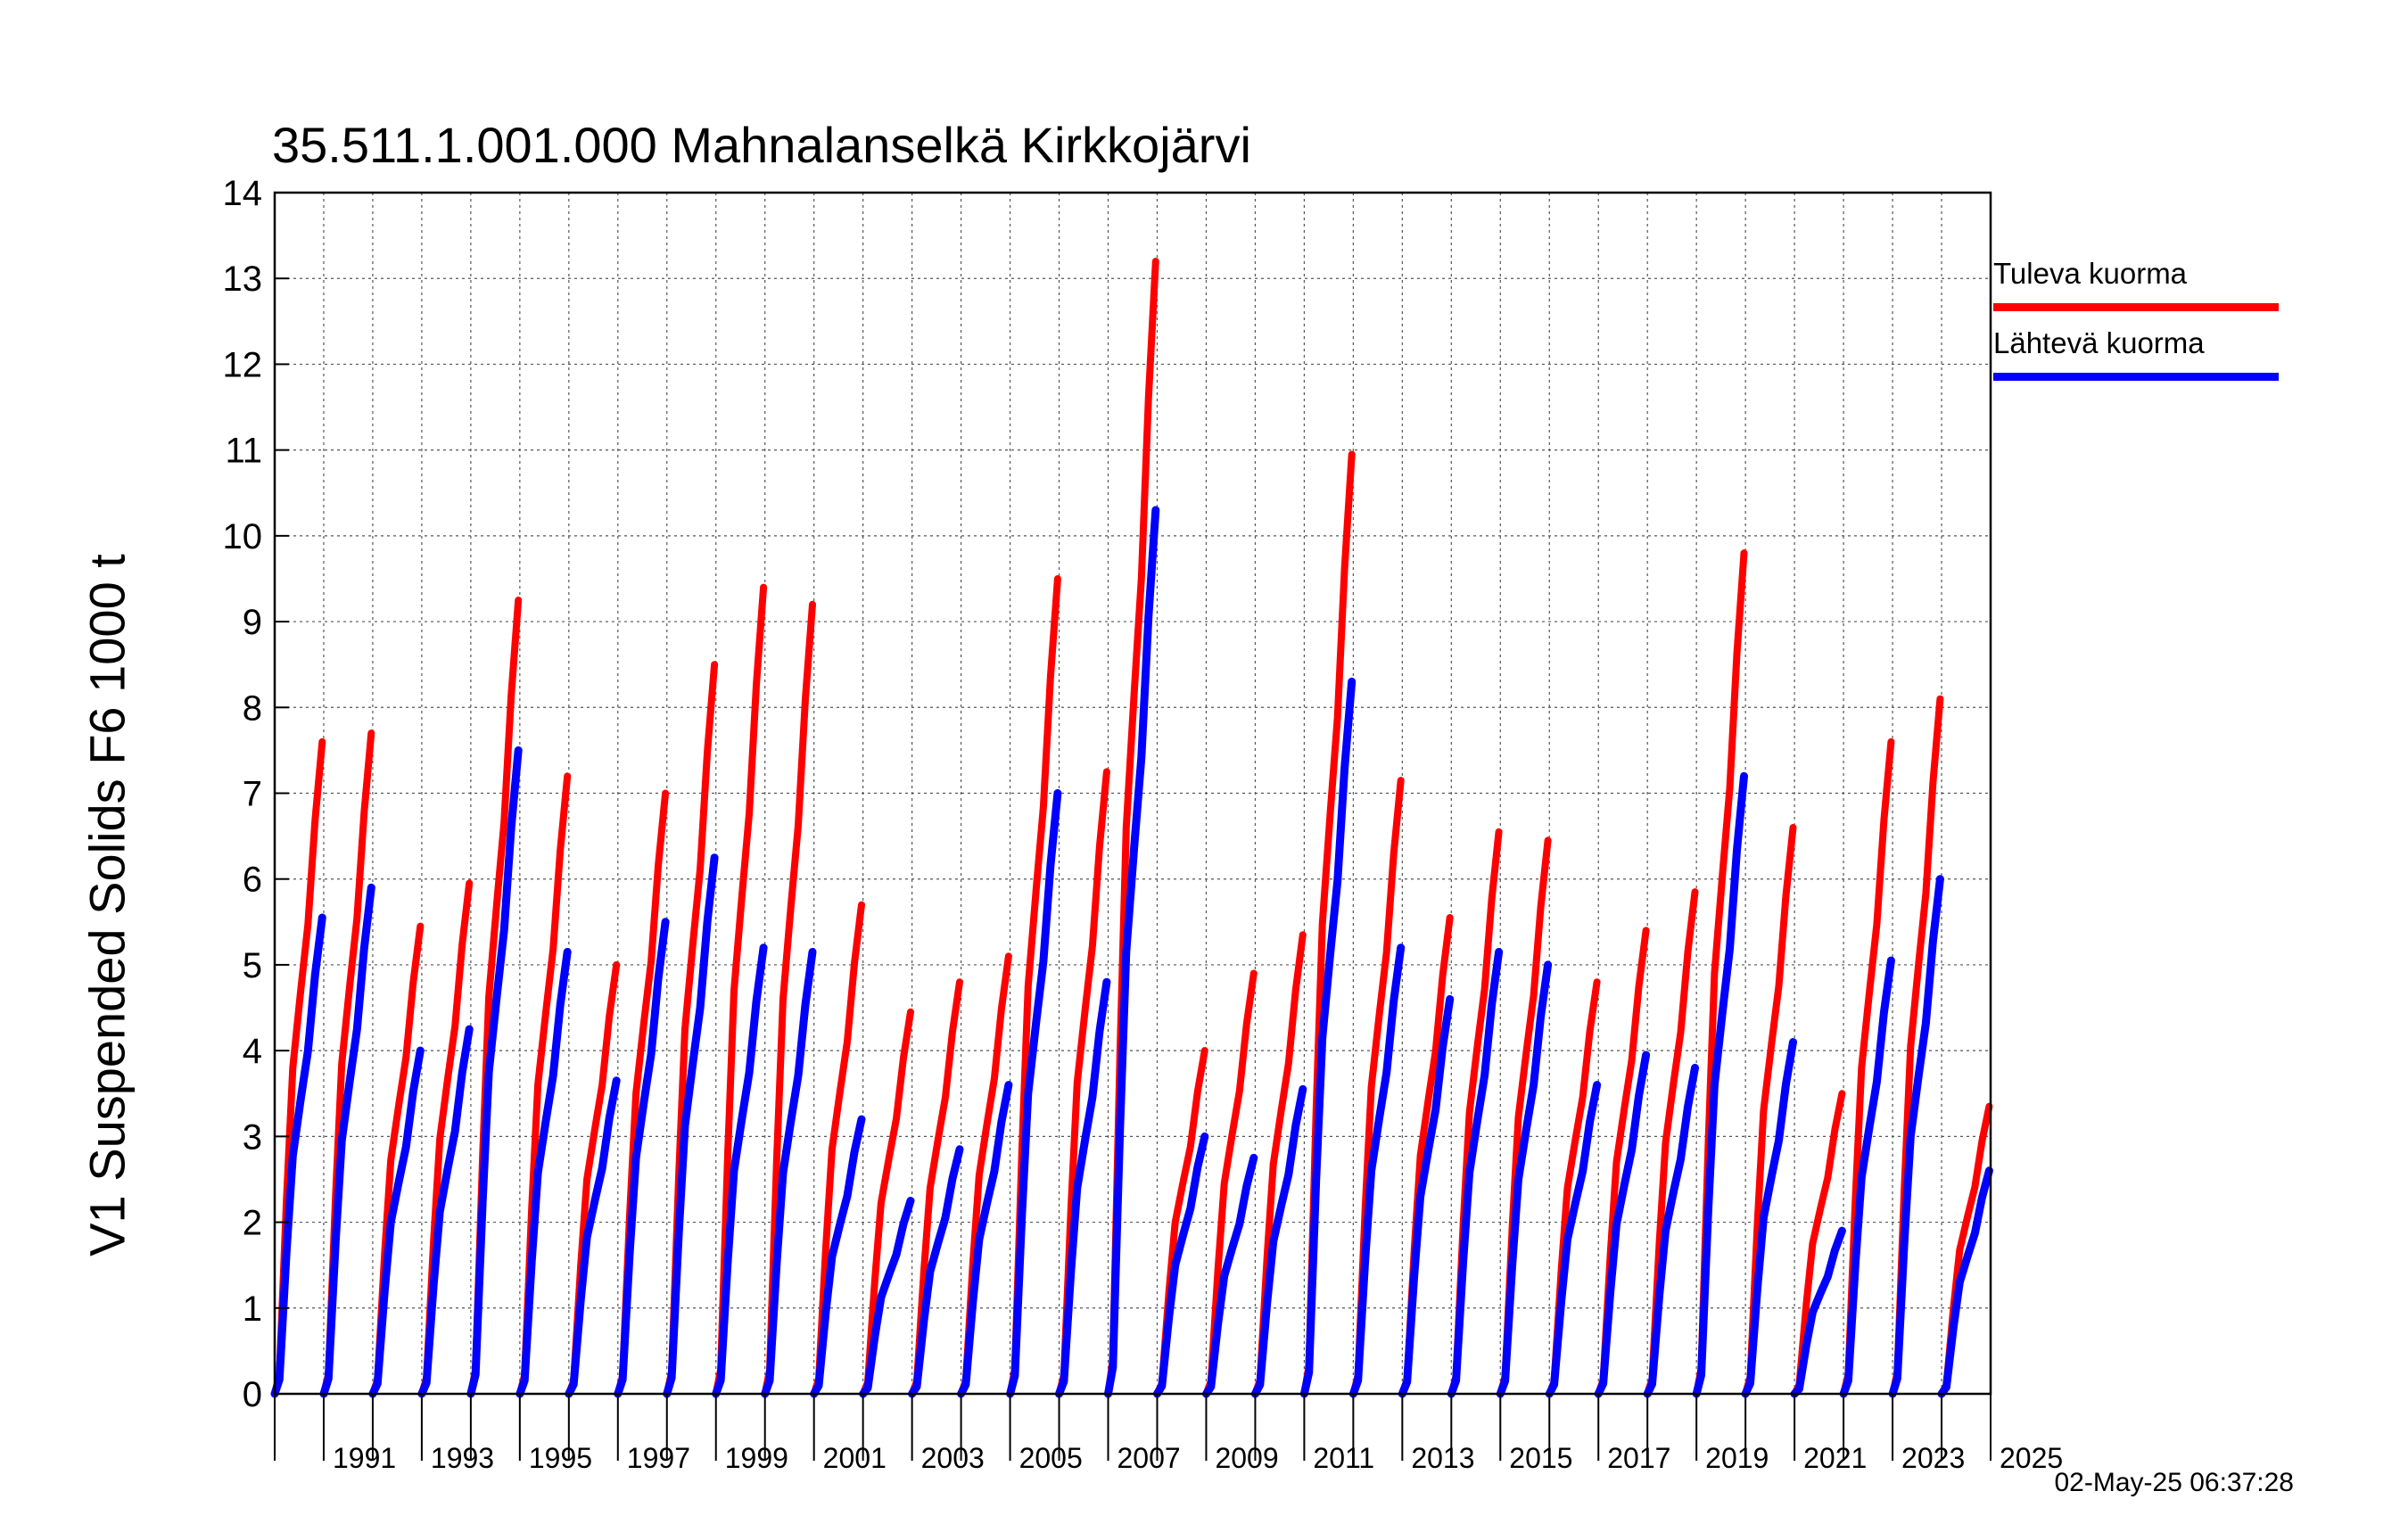  I want to click on x-tick-label: 2007, so click(1149, 1458).